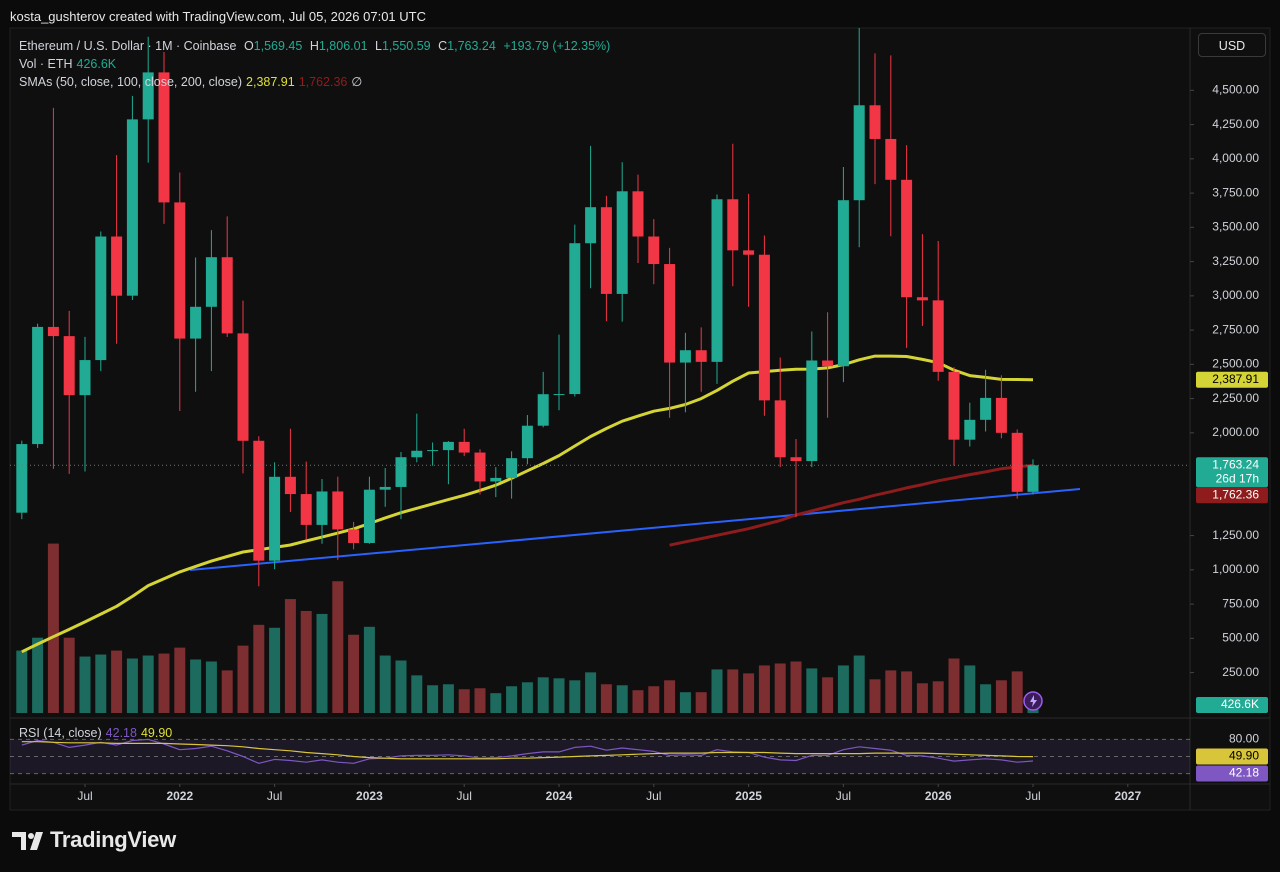 The image size is (1280, 872). What do you see at coordinates (1235, 192) in the screenshot?
I see `y-tick-label: 3,750.00` at bounding box center [1235, 192].